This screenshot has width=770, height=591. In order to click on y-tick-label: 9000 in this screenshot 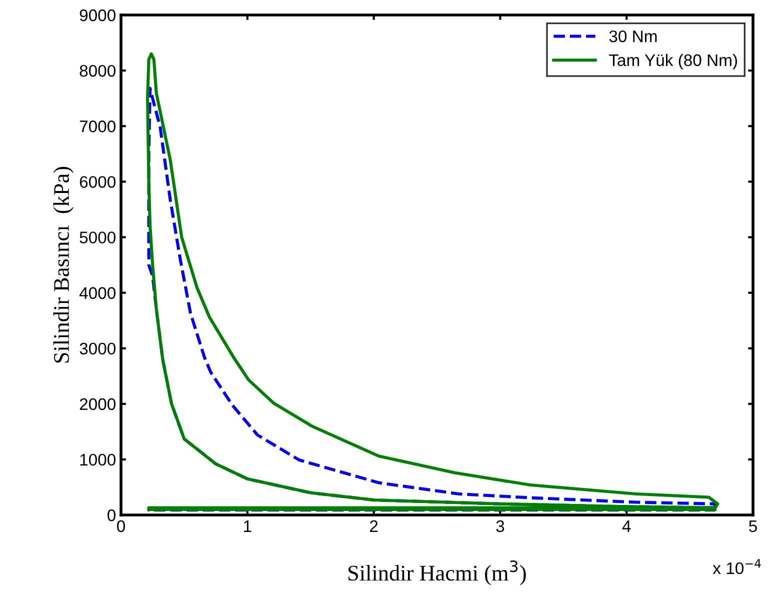, I will do `click(98, 15)`.